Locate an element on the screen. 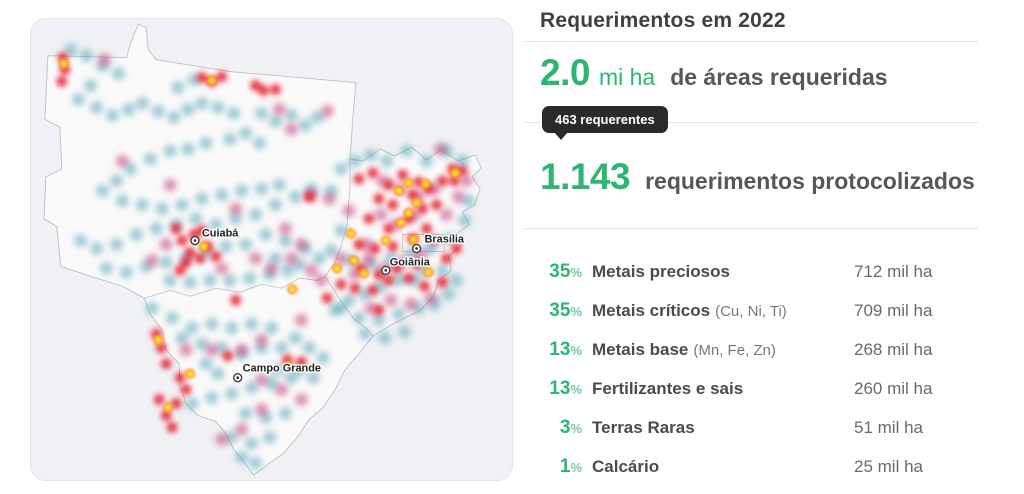 The image size is (1024, 494). stat-total-area-value: 2.0 is located at coordinates (565, 72).